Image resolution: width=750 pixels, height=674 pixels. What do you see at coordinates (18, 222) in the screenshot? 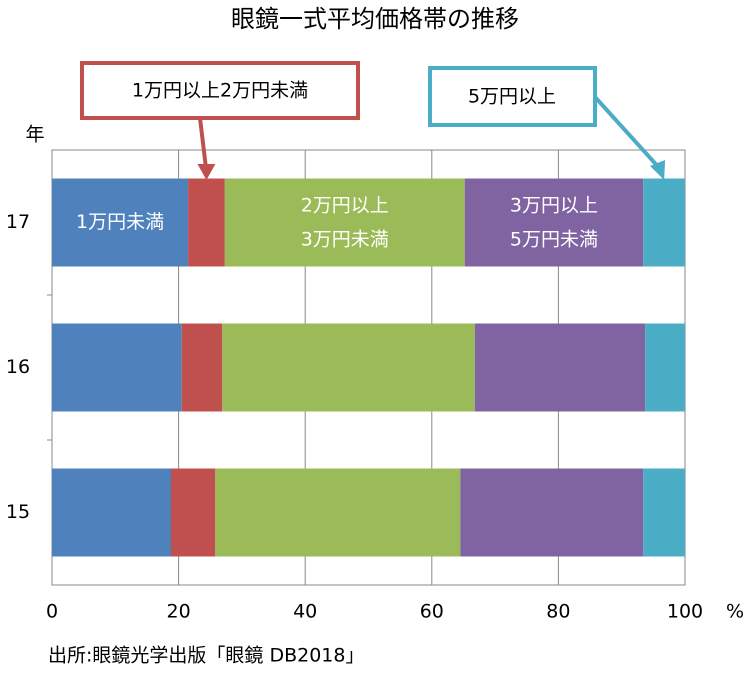
I see `y-tick-label: 17` at bounding box center [18, 222].